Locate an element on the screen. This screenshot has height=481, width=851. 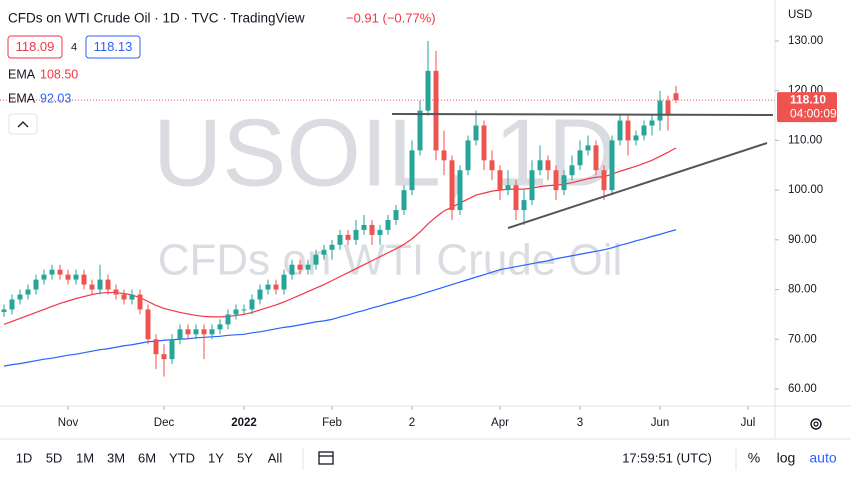
settings-icon is located at coordinates (816, 424).